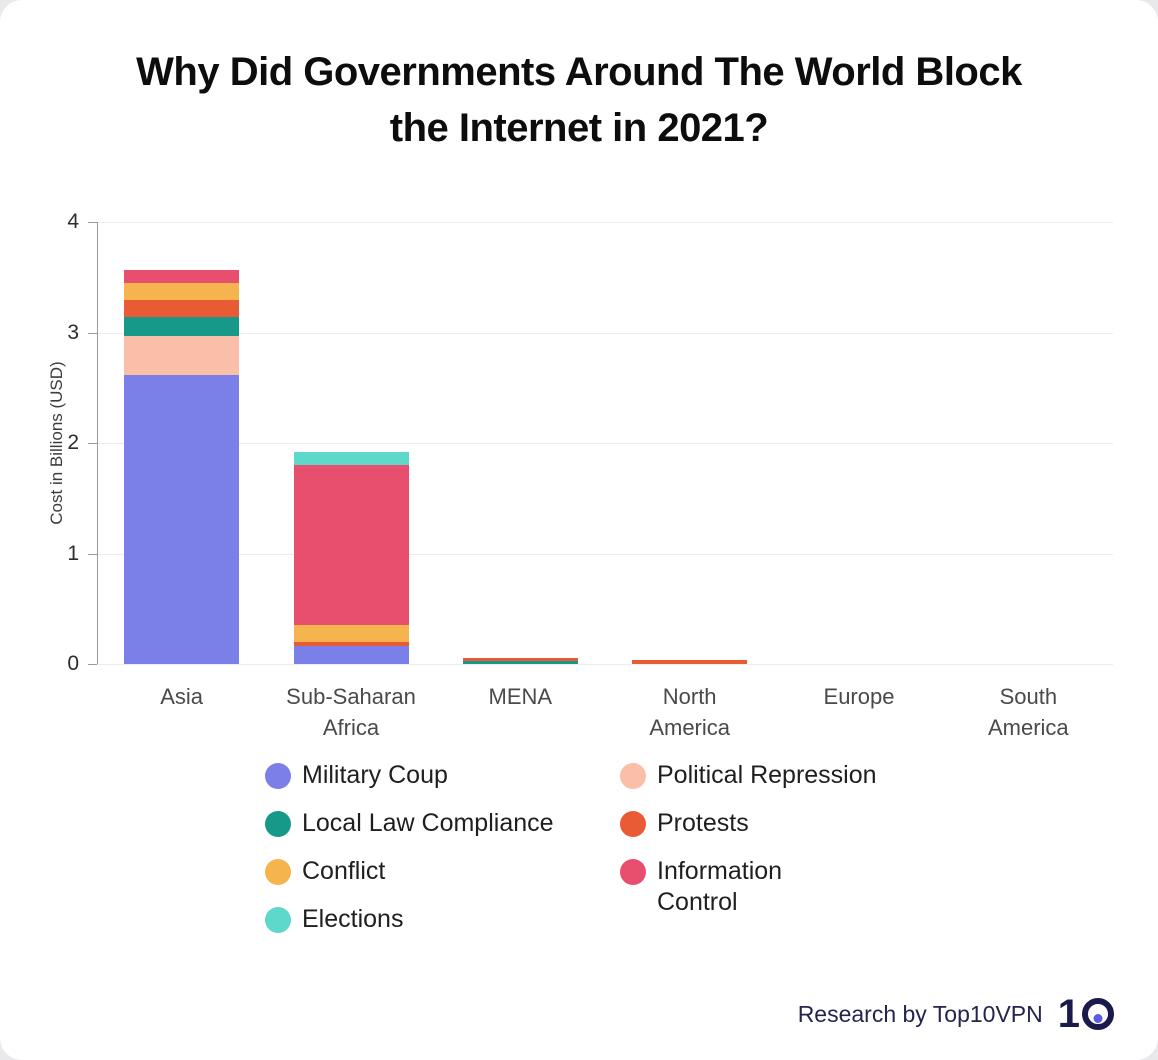 The width and height of the screenshot is (1158, 1060). I want to click on legend-label: Elections, so click(353, 919).